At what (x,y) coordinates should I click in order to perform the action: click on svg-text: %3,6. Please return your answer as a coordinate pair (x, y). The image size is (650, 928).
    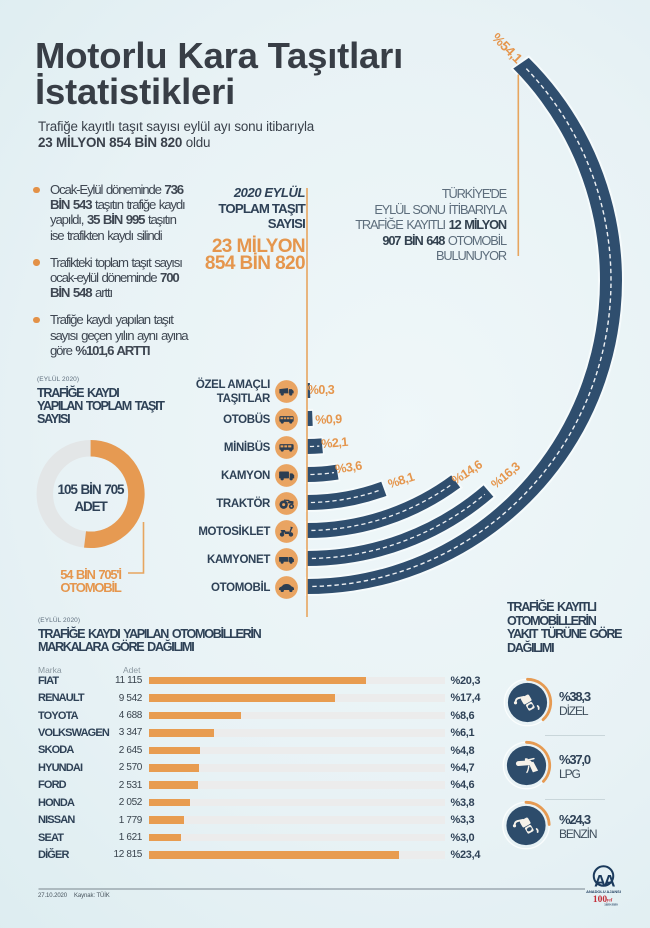
    Looking at the image, I should click on (348, 467).